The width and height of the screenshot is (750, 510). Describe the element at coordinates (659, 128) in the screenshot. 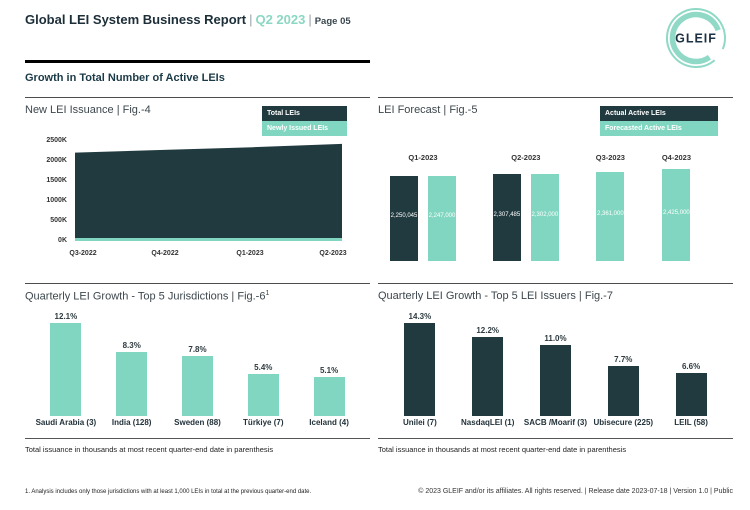

I see `legend-item-forecasted-active-leis: Forecasted Active LEIs` at that location.